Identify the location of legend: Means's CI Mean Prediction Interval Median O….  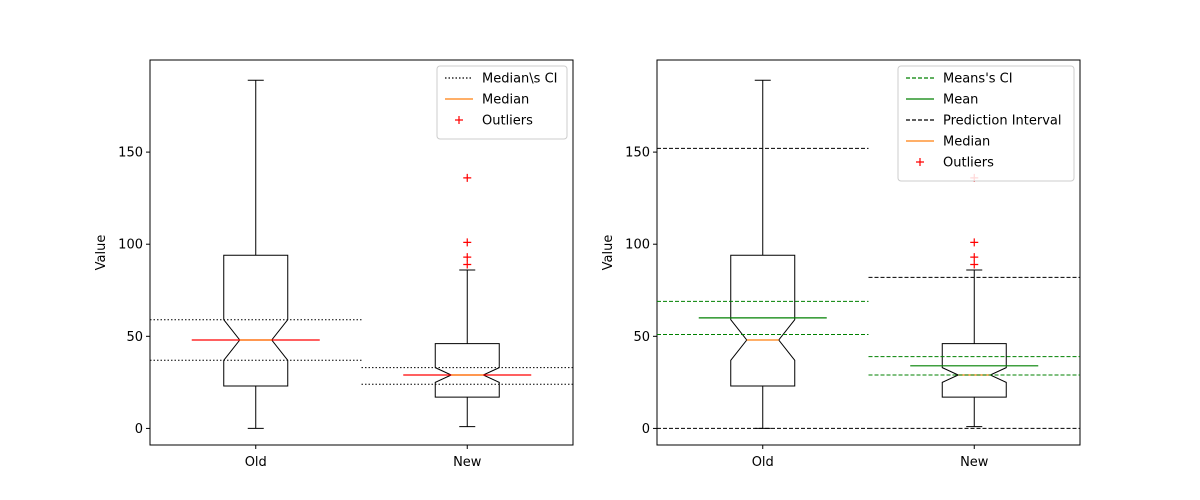
(986, 123).